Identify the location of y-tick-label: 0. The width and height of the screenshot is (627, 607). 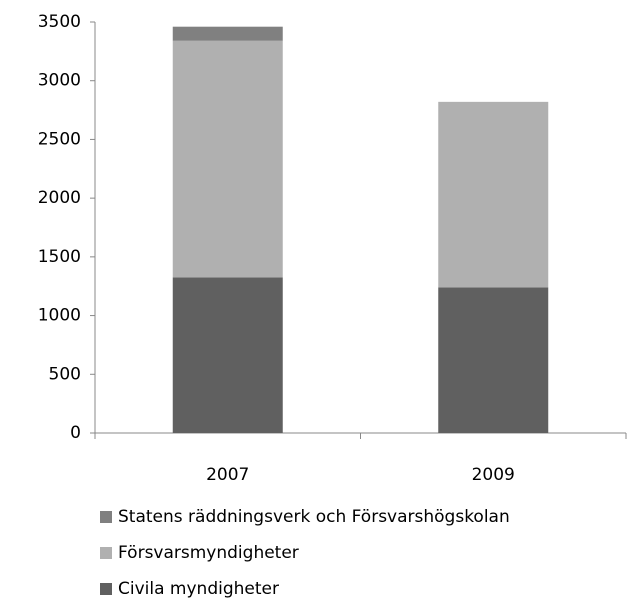
(75, 433).